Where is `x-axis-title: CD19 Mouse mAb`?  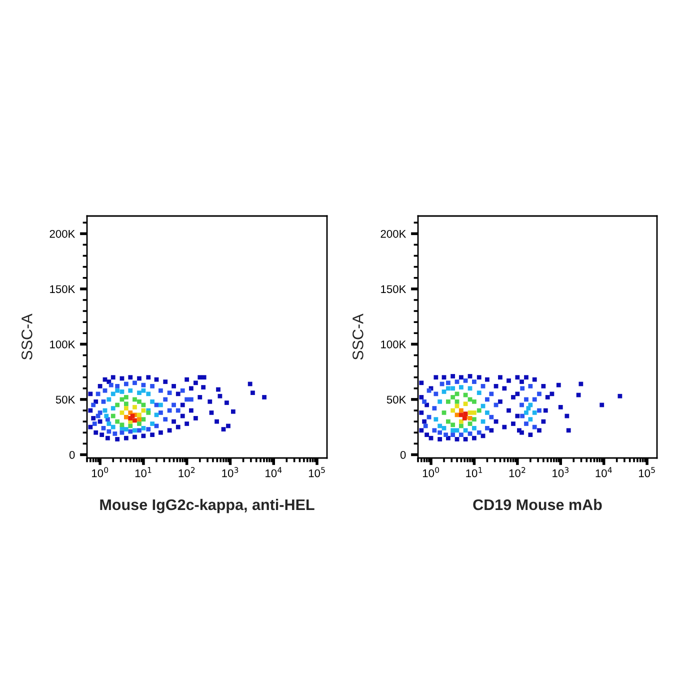 x-axis-title: CD19 Mouse mAb is located at coordinates (537, 504).